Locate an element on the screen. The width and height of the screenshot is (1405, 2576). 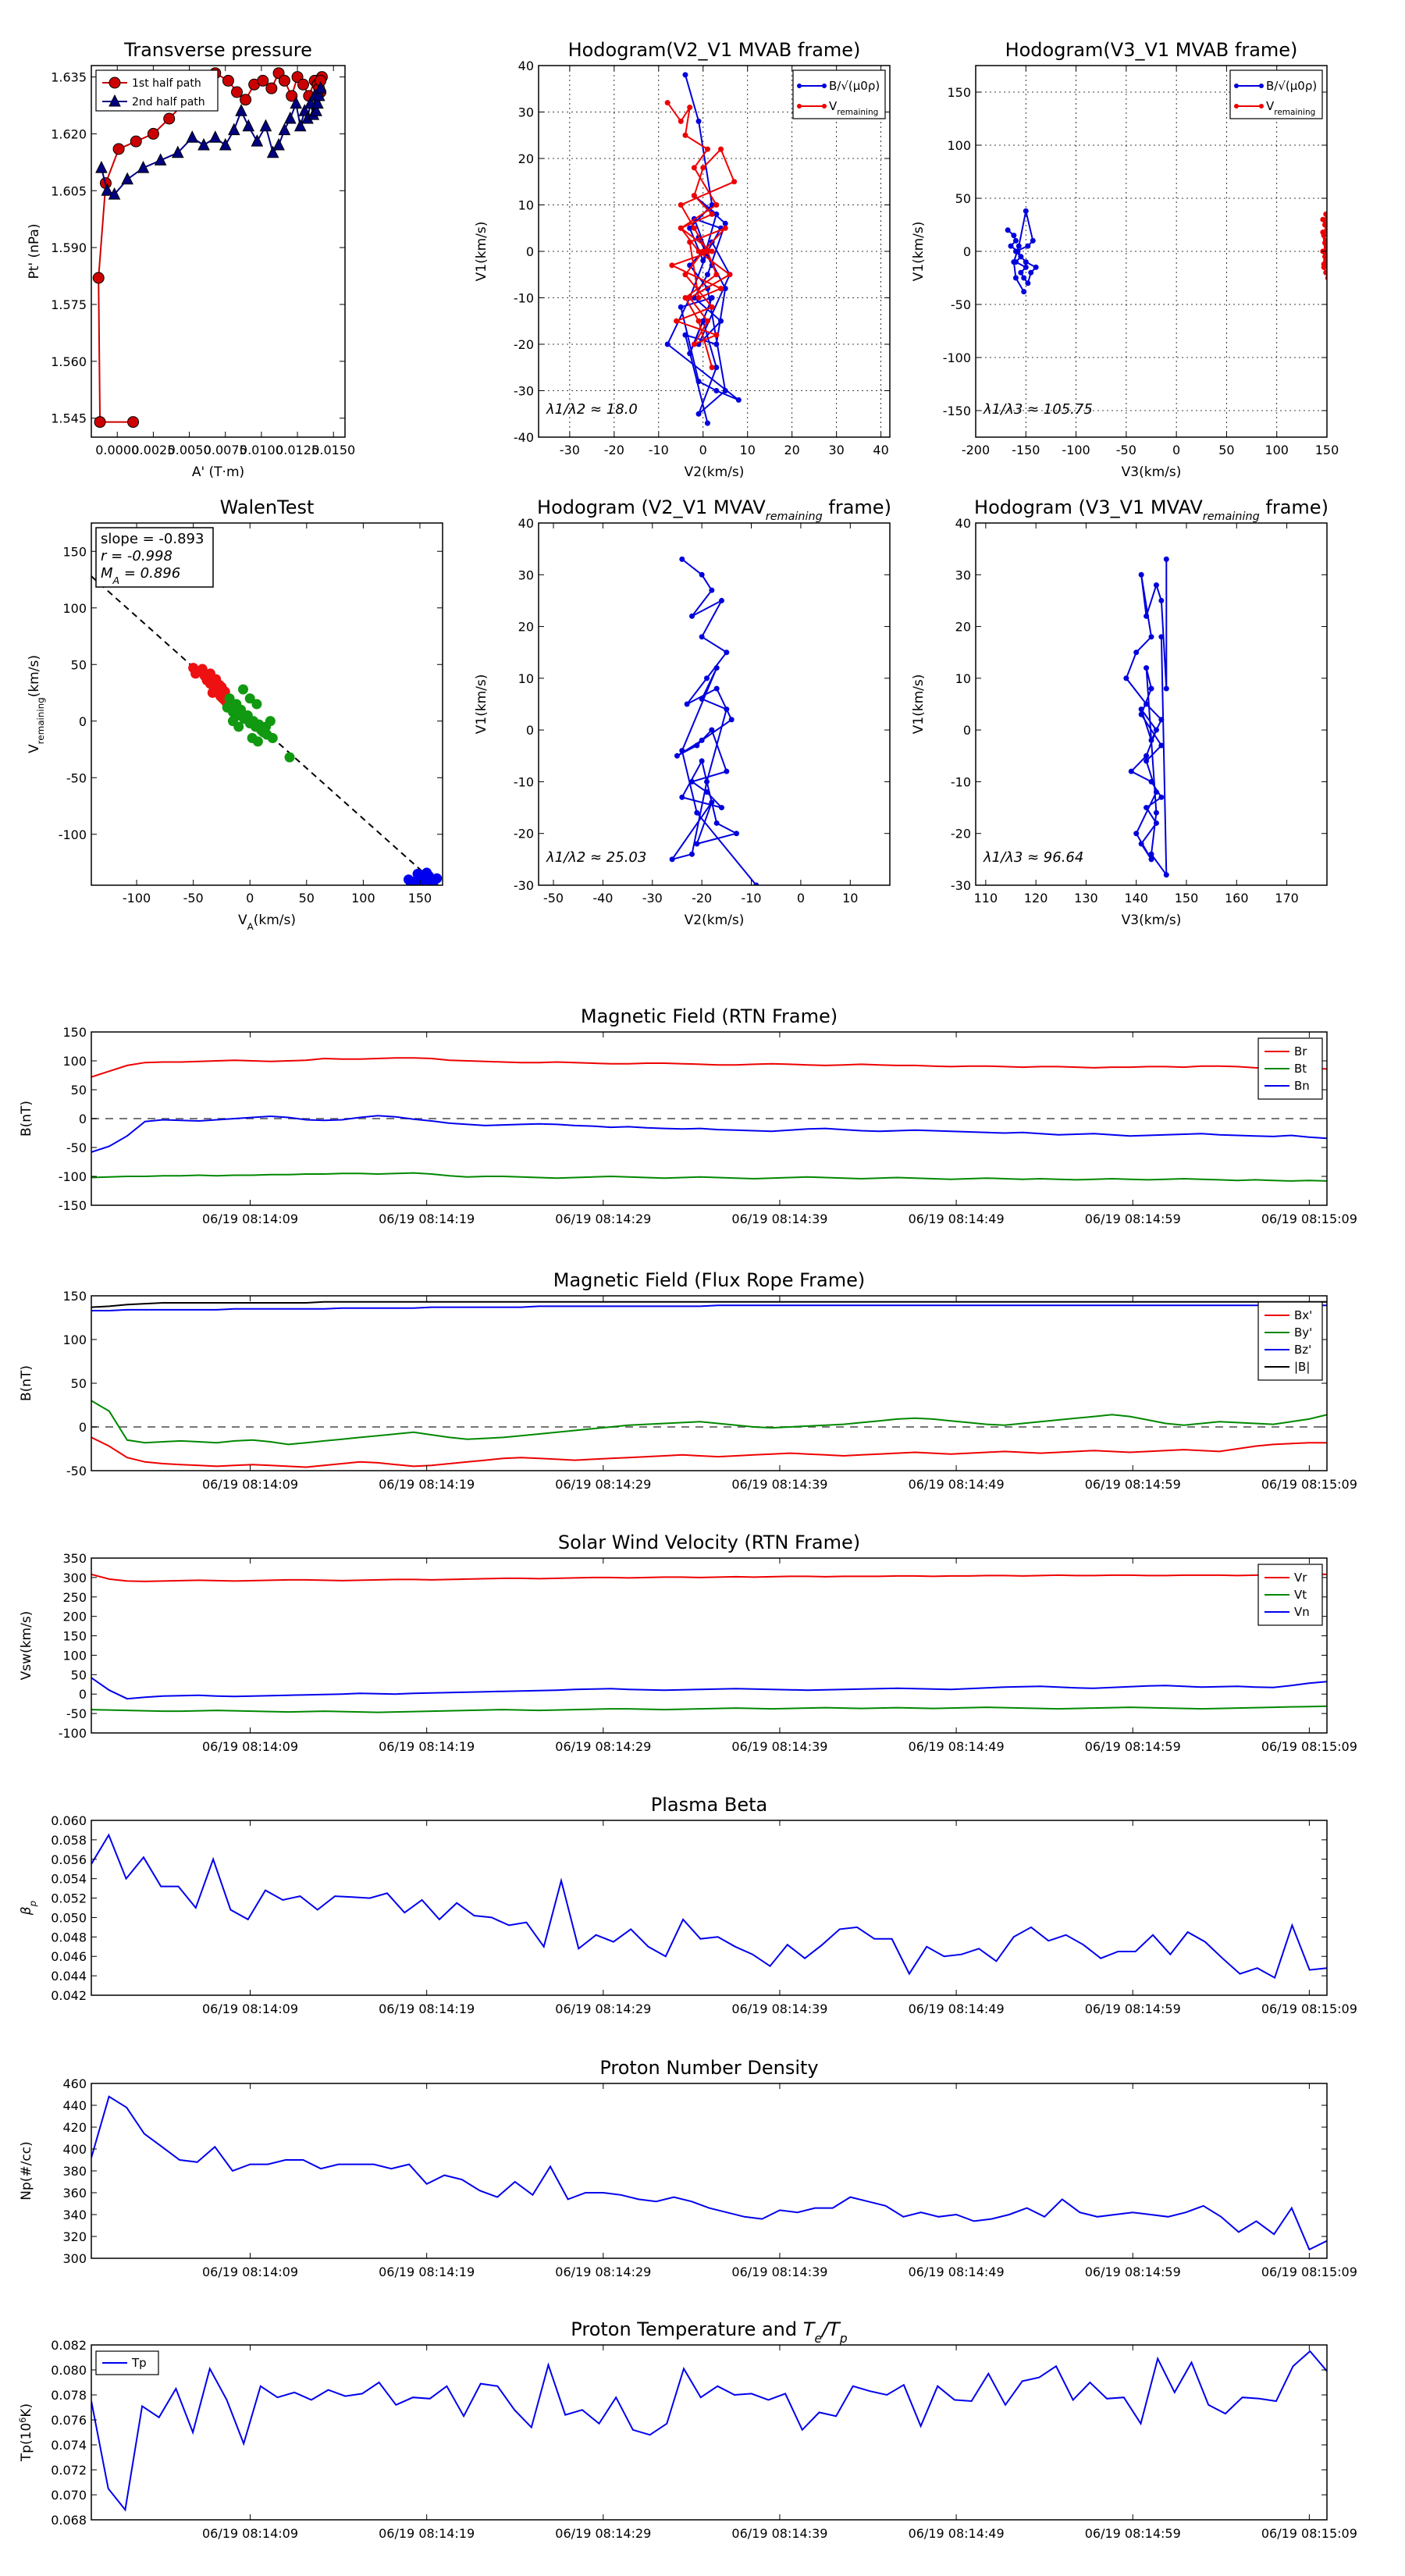
time-tick-label: 06/19 08:14:39 is located at coordinates (779, 2533).